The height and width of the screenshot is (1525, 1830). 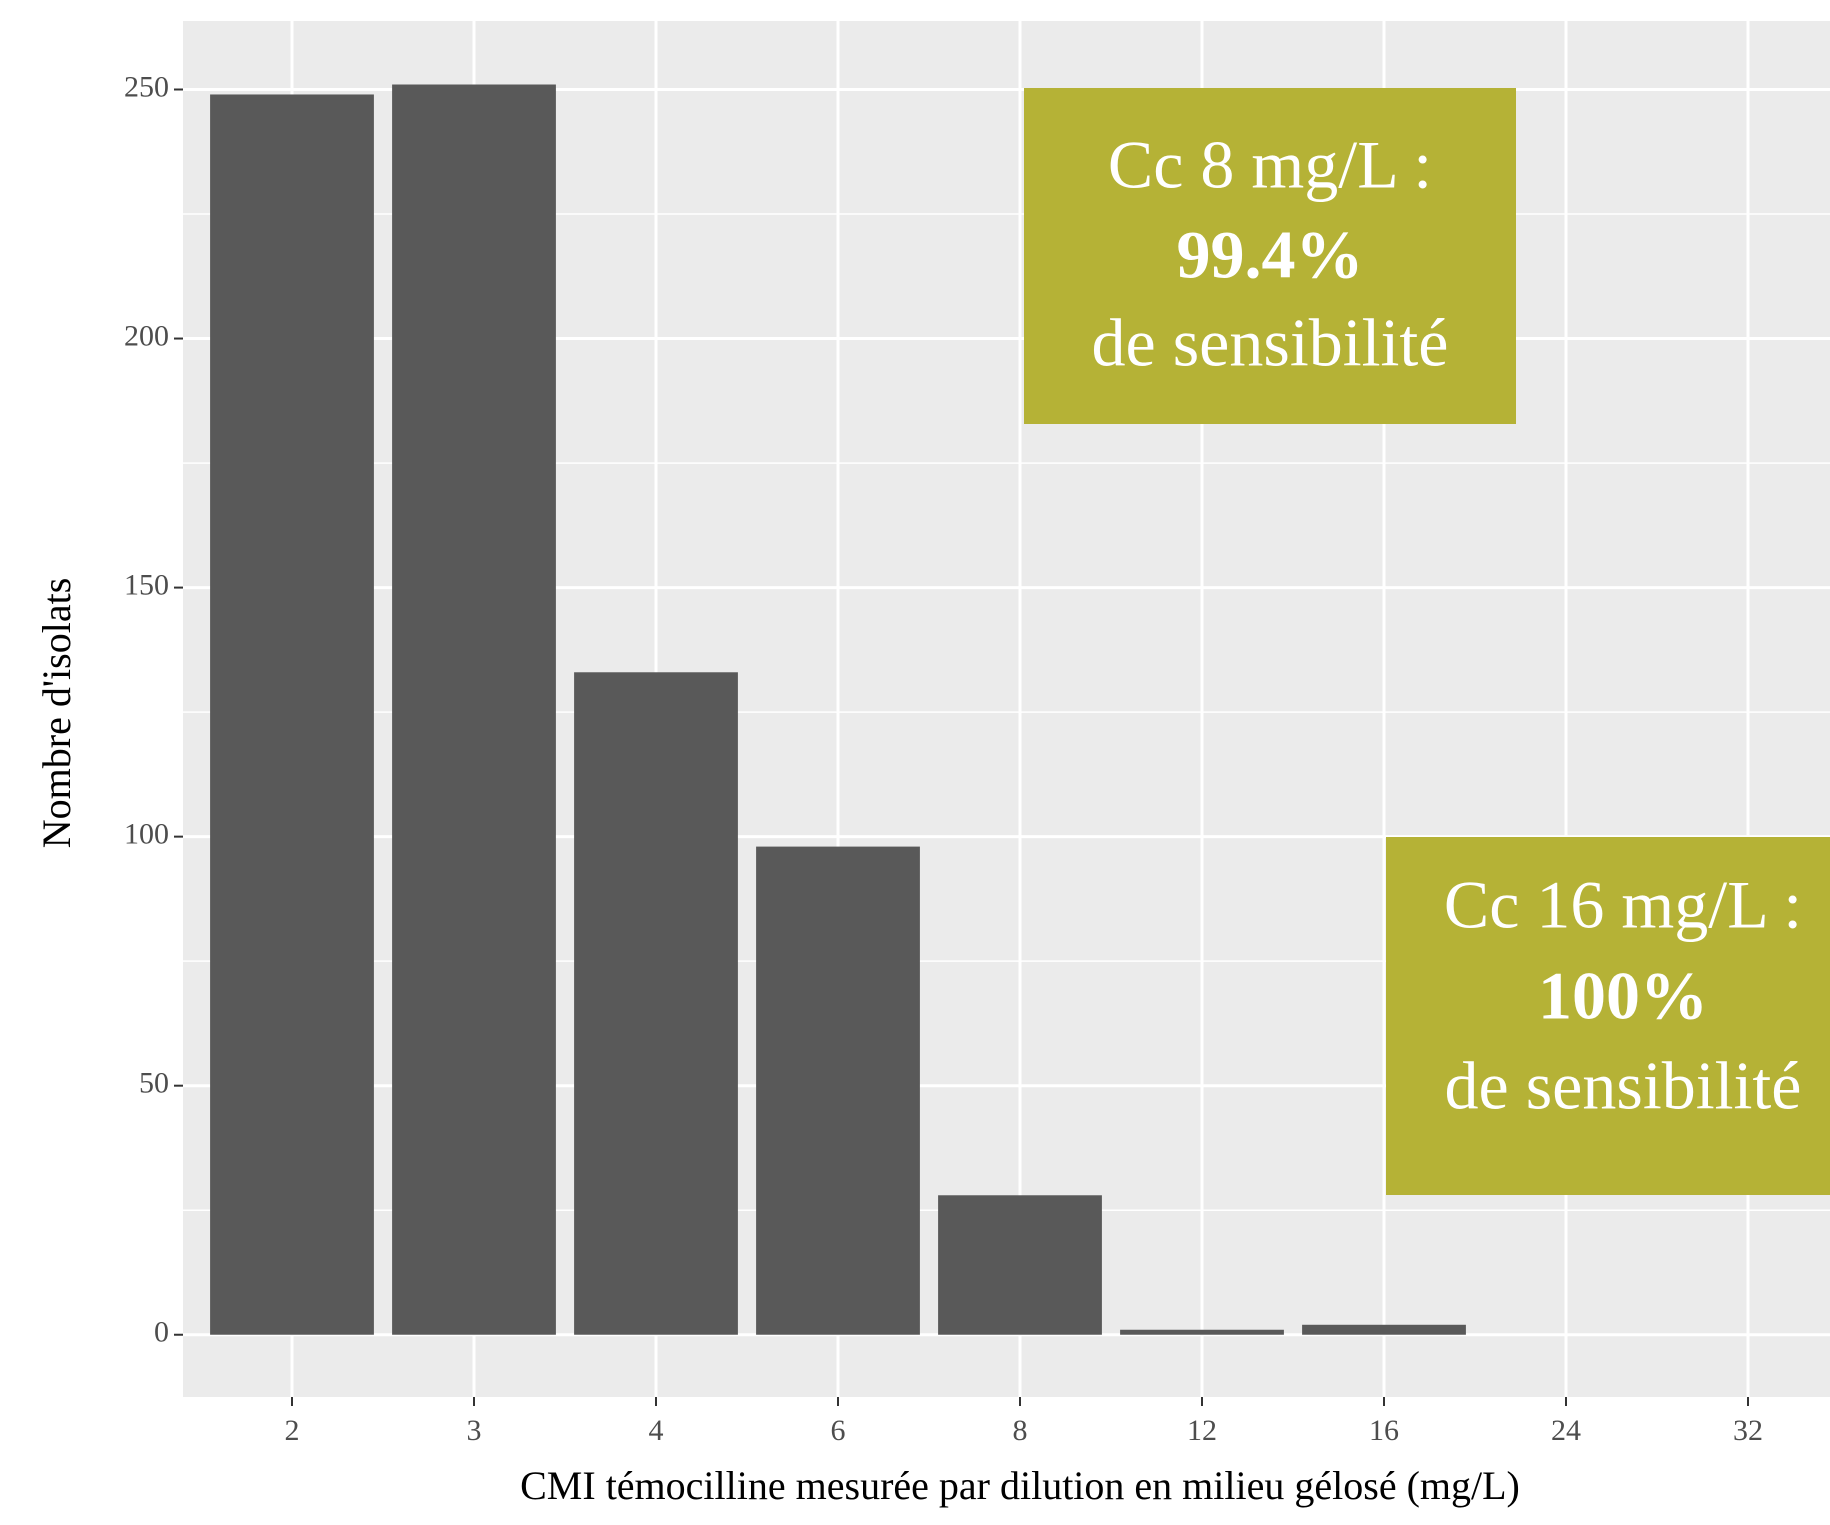 I want to click on x-tick-label: 24, so click(x=1566, y=1430).